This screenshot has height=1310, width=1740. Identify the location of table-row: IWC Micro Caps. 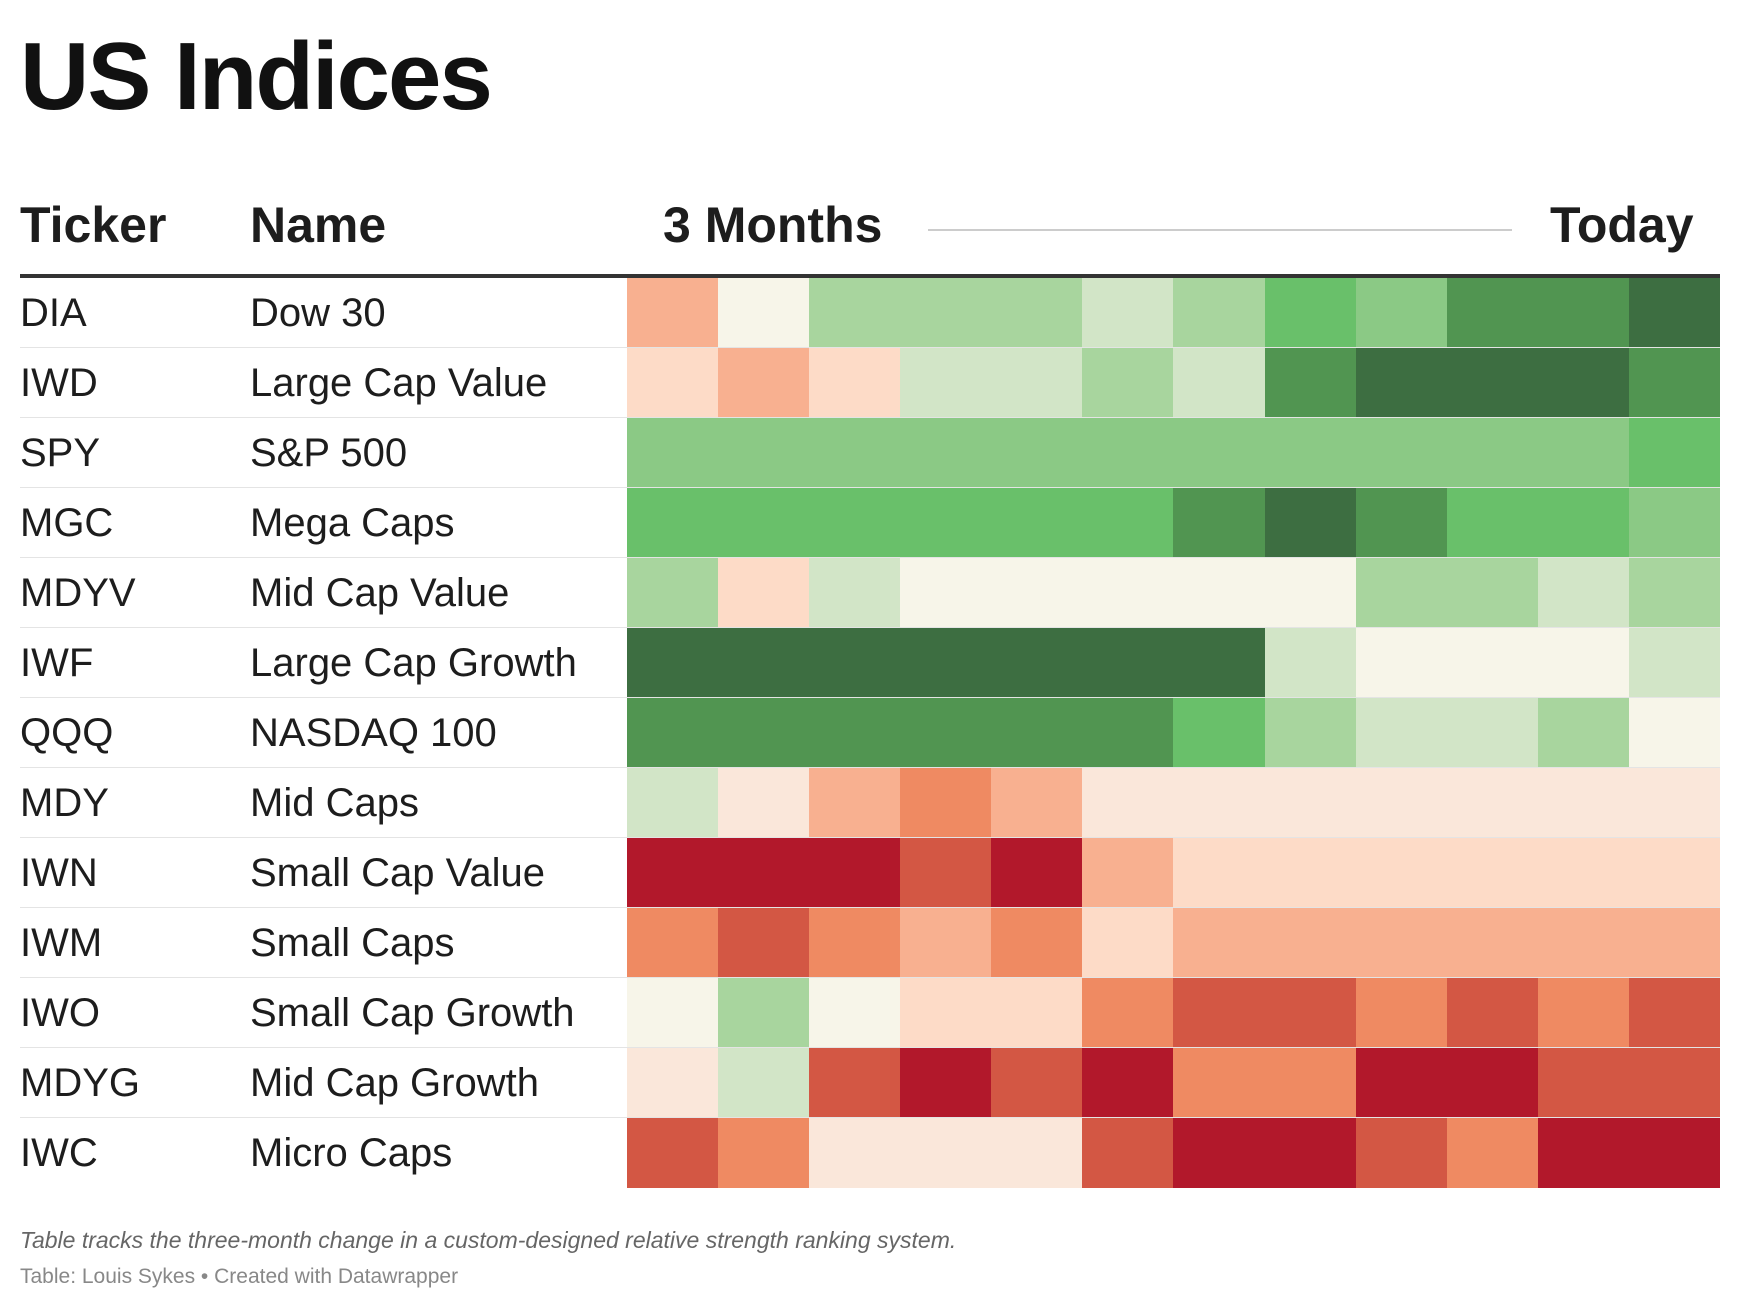
(870, 1153).